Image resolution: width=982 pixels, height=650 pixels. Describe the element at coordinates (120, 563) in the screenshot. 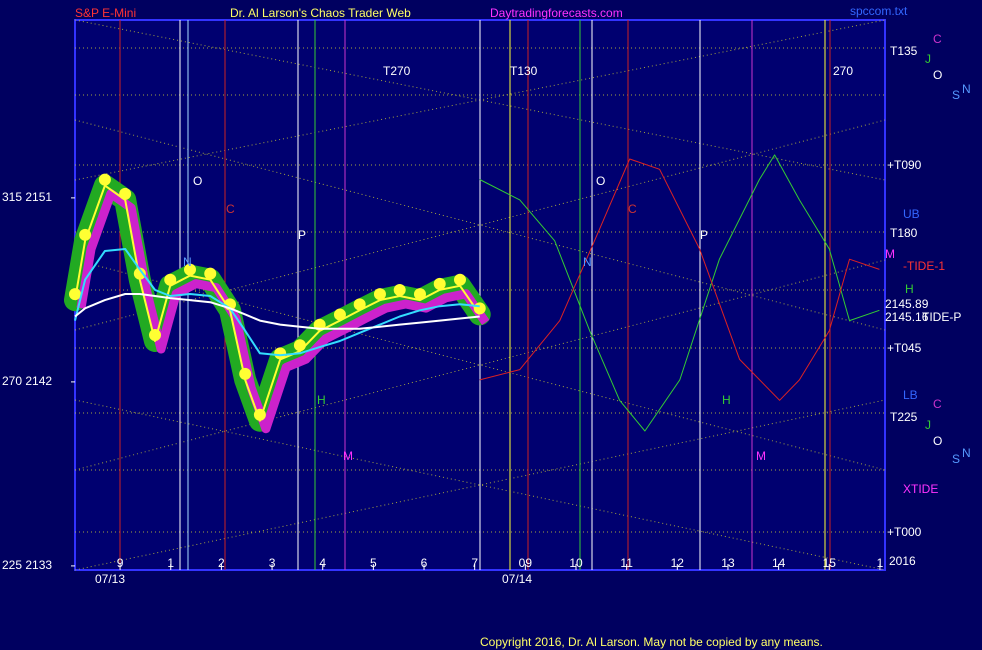

I see `x-tick-label: 9` at that location.